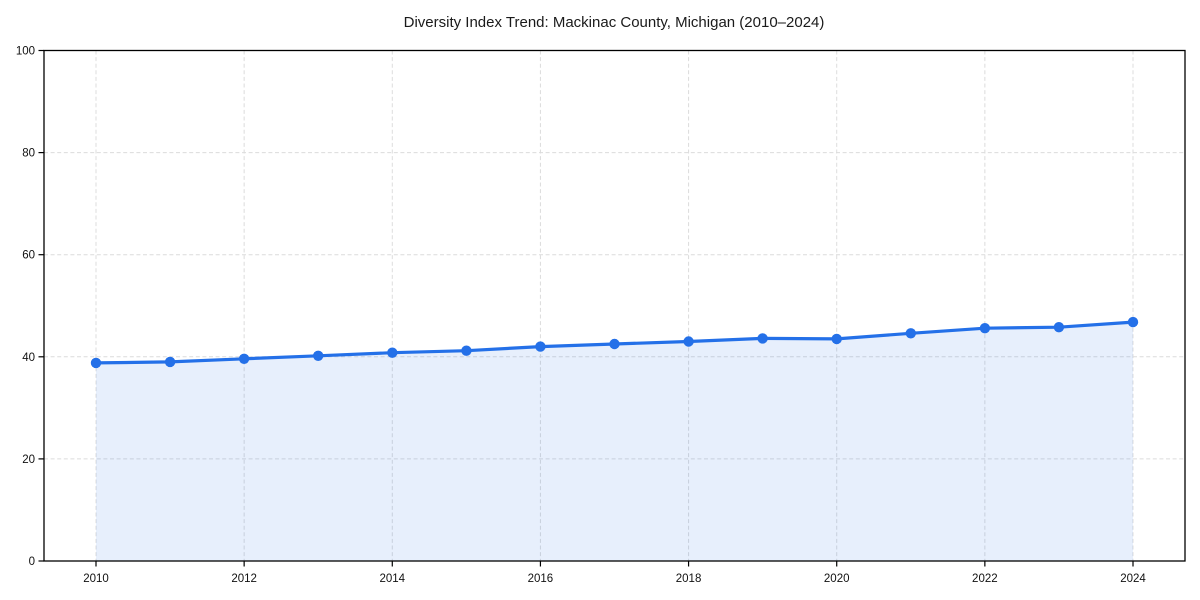 Image resolution: width=1200 pixels, height=600 pixels. I want to click on y-axis-tick-label: 100, so click(25, 52).